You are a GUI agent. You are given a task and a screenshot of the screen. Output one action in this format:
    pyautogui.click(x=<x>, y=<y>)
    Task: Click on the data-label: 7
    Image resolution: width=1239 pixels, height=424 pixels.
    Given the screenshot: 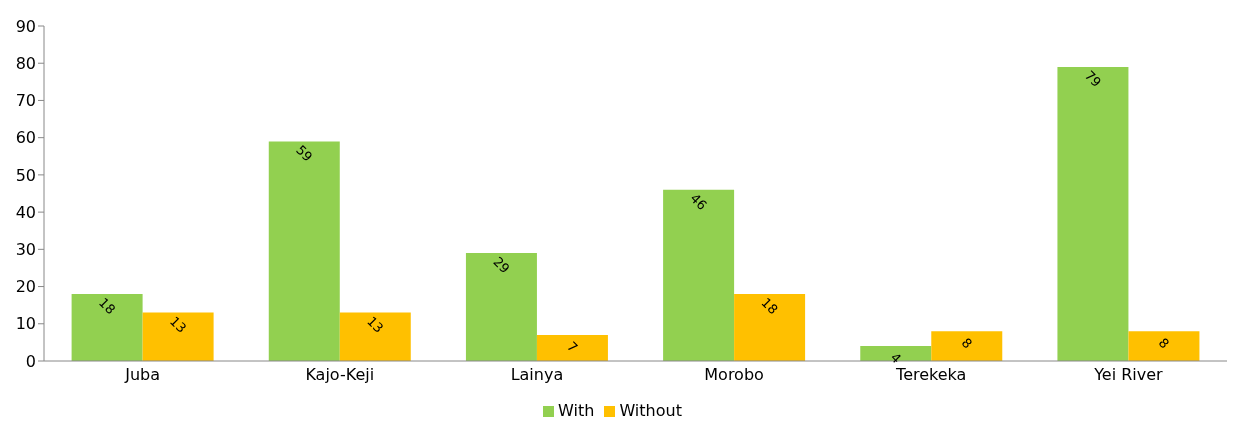 What is the action you would take?
    pyautogui.click(x=572, y=347)
    